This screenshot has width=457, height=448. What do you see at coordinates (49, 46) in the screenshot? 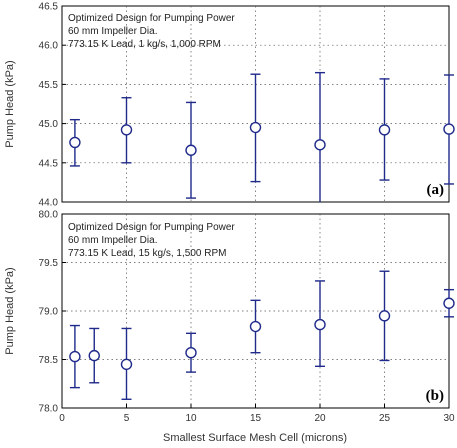
I see `panel-a-y-tick-label: 46.0` at bounding box center [49, 46].